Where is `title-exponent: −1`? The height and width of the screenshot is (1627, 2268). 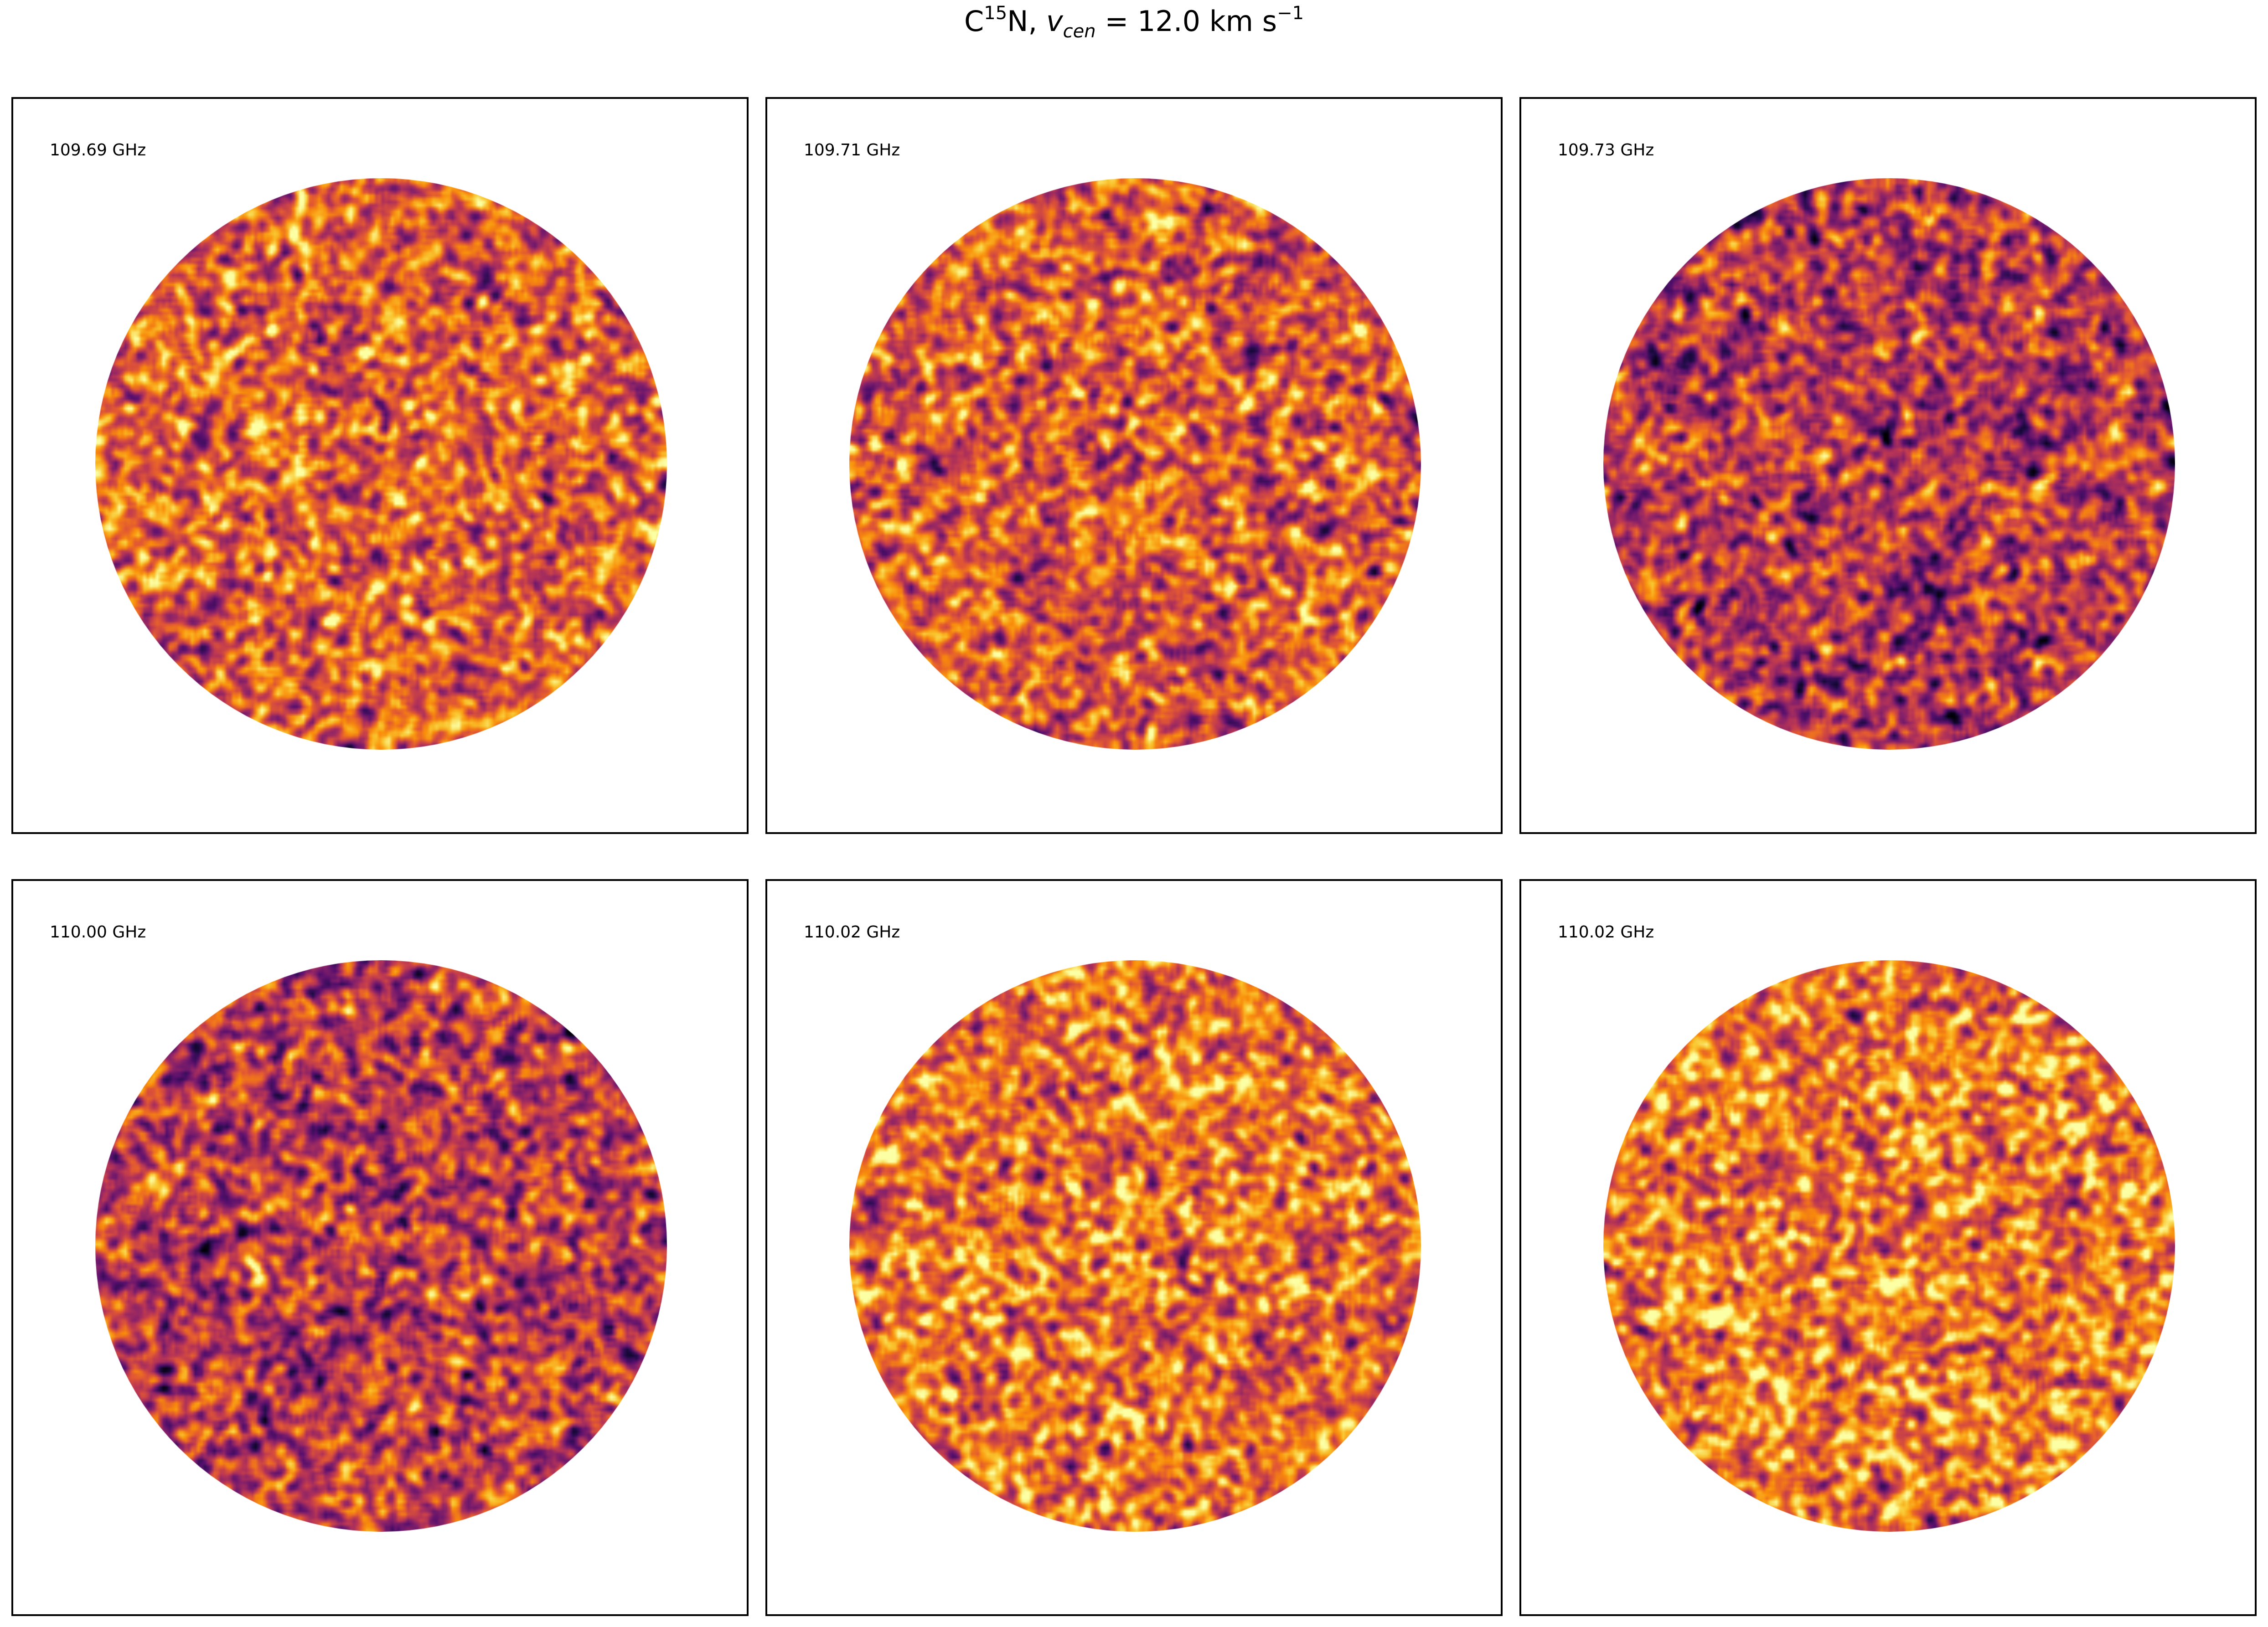
title-exponent: −1 is located at coordinates (1290, 13).